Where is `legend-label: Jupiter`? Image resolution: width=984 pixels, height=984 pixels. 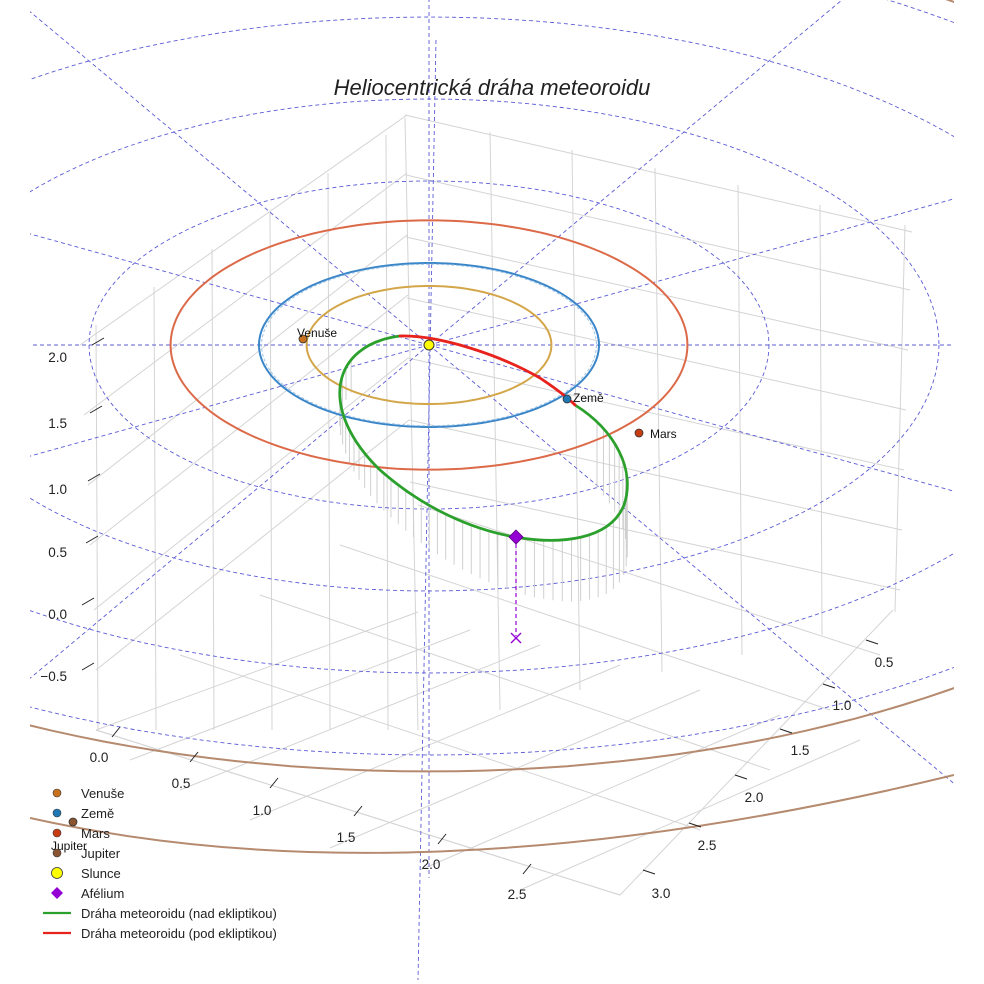
legend-label: Jupiter is located at coordinates (101, 853).